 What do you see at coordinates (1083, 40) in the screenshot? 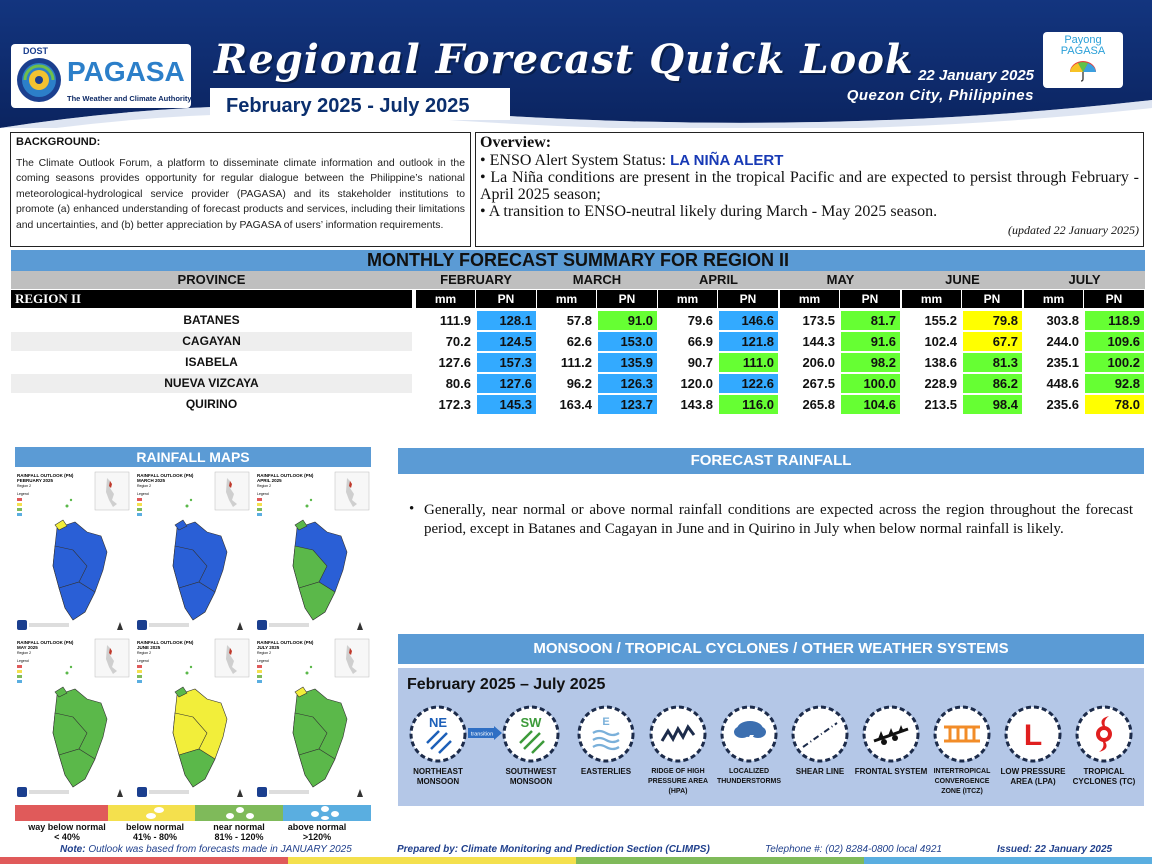
I see `payong-label: Payong` at bounding box center [1083, 40].